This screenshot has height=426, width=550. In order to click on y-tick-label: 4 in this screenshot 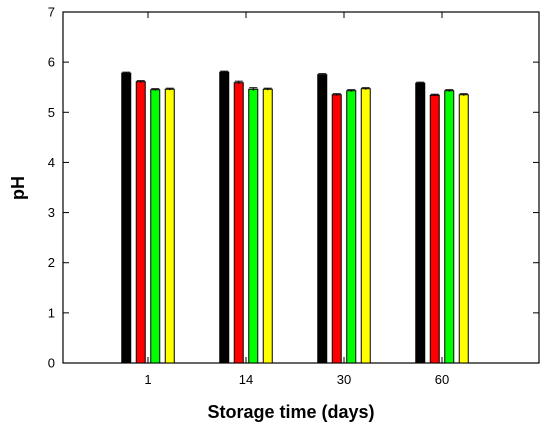, I will do `click(51, 162)`.